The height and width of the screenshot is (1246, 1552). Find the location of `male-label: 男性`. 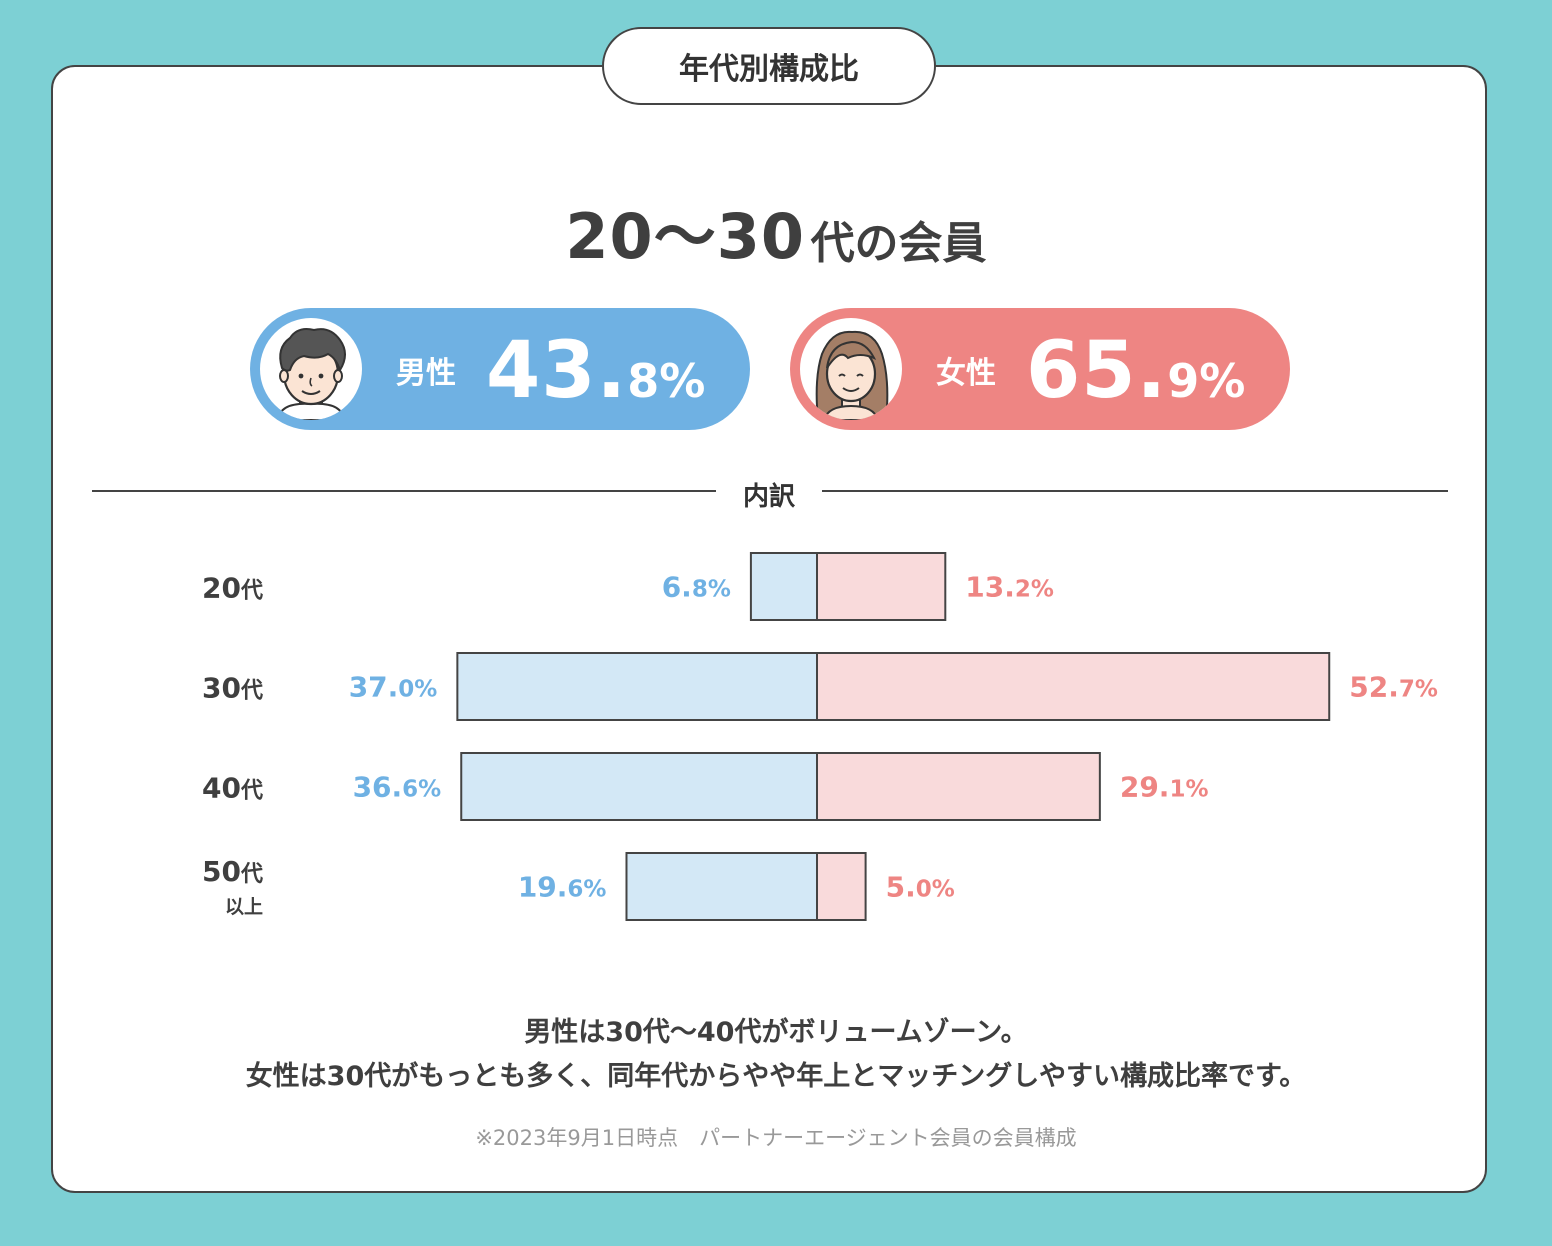

male-label: 男性 is located at coordinates (426, 373).